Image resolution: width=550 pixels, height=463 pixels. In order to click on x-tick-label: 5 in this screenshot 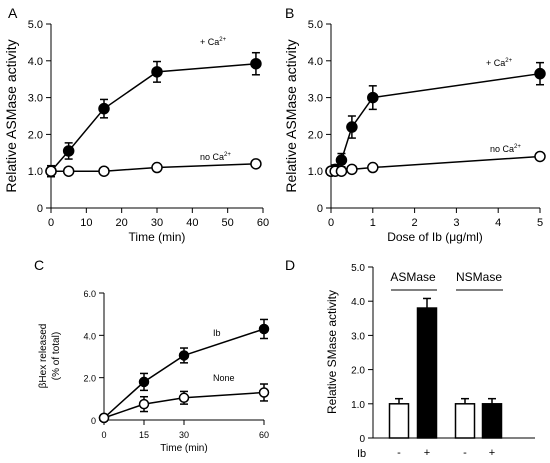, I will do `click(540, 223)`.